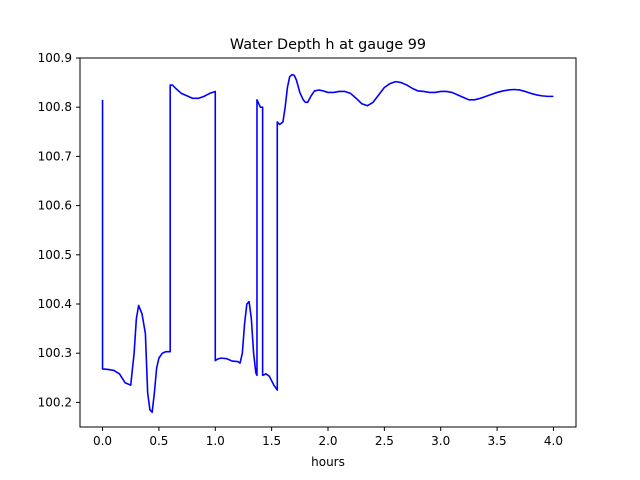 The height and width of the screenshot is (480, 640). What do you see at coordinates (55, 156) in the screenshot?
I see `y-tick-label: 100.7` at bounding box center [55, 156].